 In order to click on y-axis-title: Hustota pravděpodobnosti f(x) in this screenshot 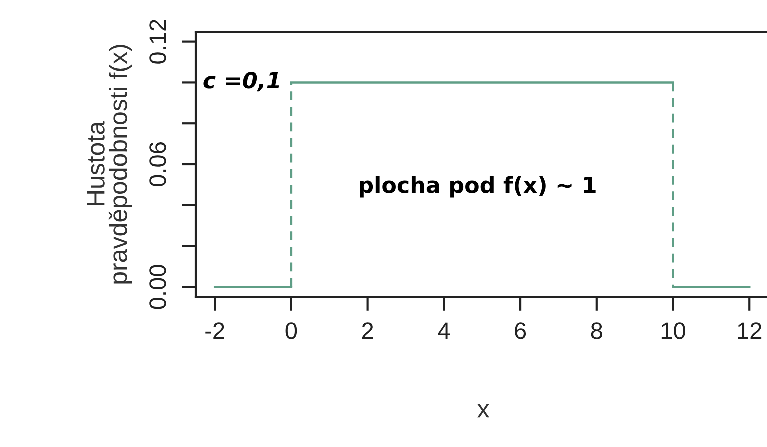, I will do `click(109, 164)`.